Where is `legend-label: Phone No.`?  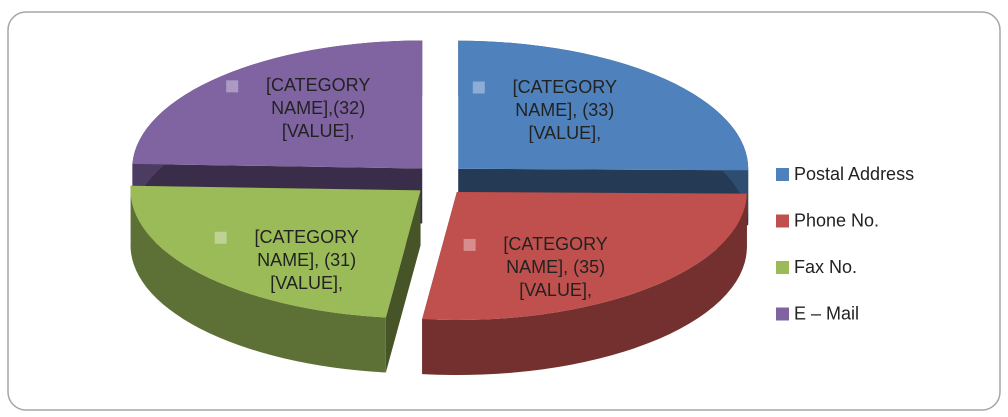 legend-label: Phone No. is located at coordinates (836, 220).